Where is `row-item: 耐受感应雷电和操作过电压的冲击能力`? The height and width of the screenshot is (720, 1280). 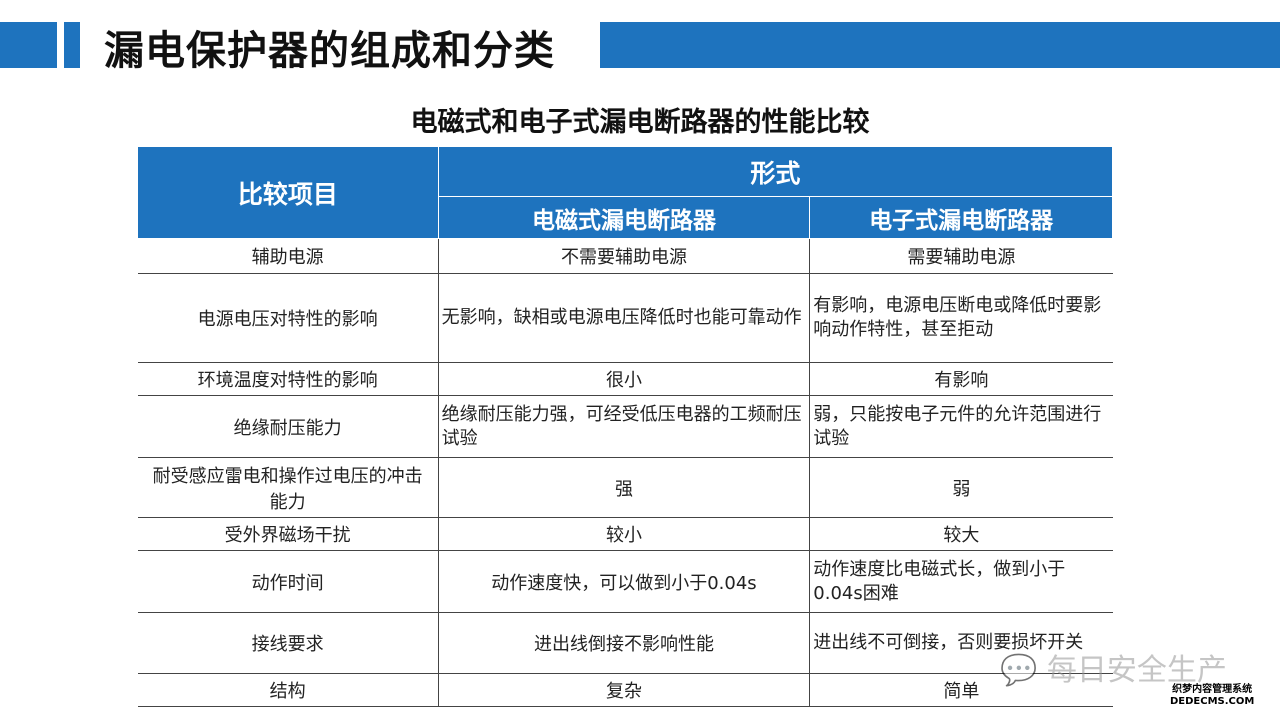 row-item: 耐受感应雷电和操作过电压的冲击能力 is located at coordinates (288, 487).